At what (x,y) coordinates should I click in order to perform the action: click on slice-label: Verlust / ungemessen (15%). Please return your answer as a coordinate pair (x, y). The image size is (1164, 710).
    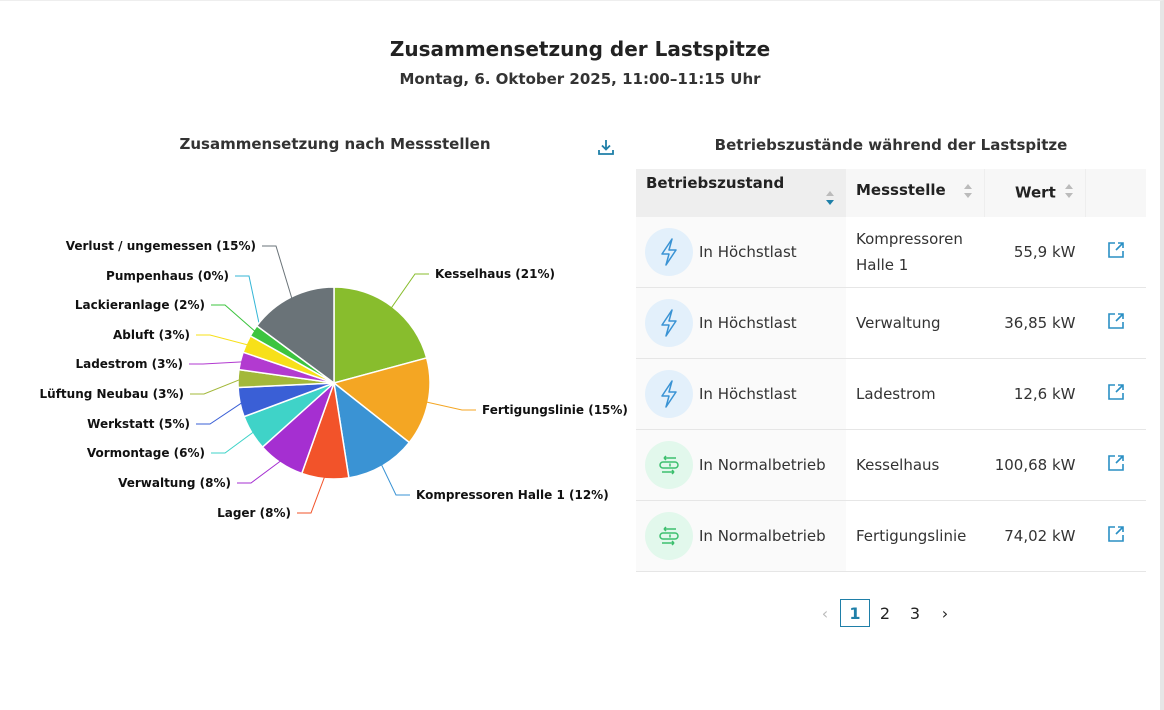
    Looking at the image, I should click on (161, 246).